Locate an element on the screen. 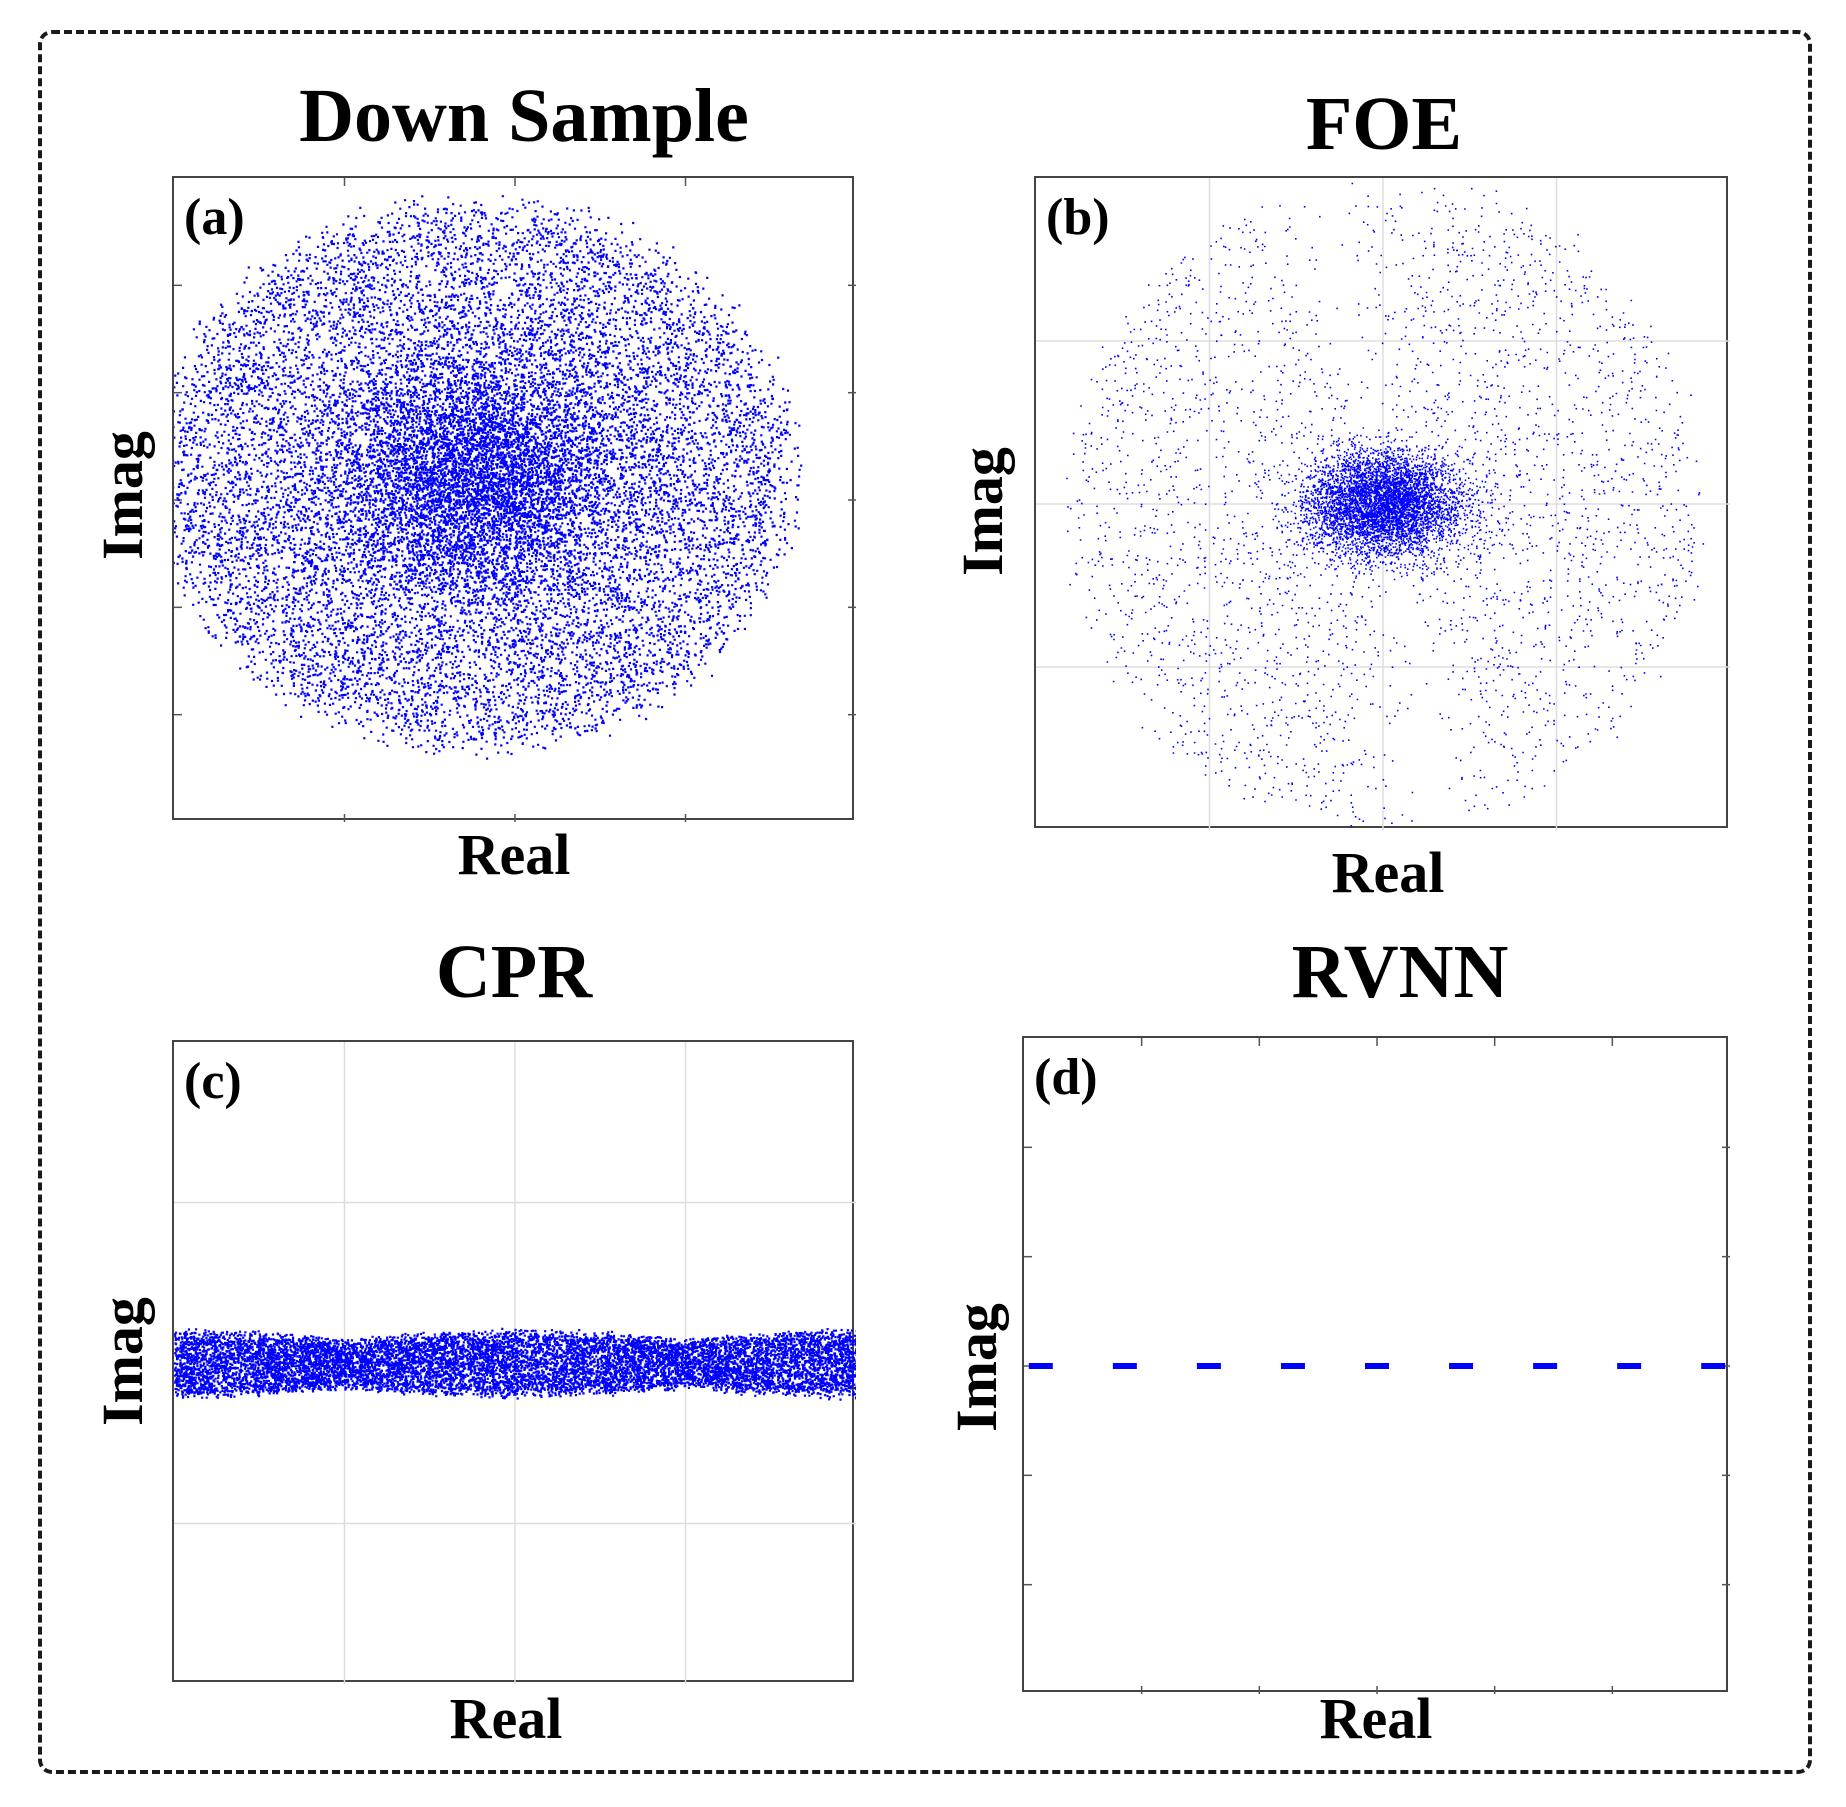 Image resolution: width=1846 pixels, height=1807 pixels. series-a is located at coordinates (488, 477).